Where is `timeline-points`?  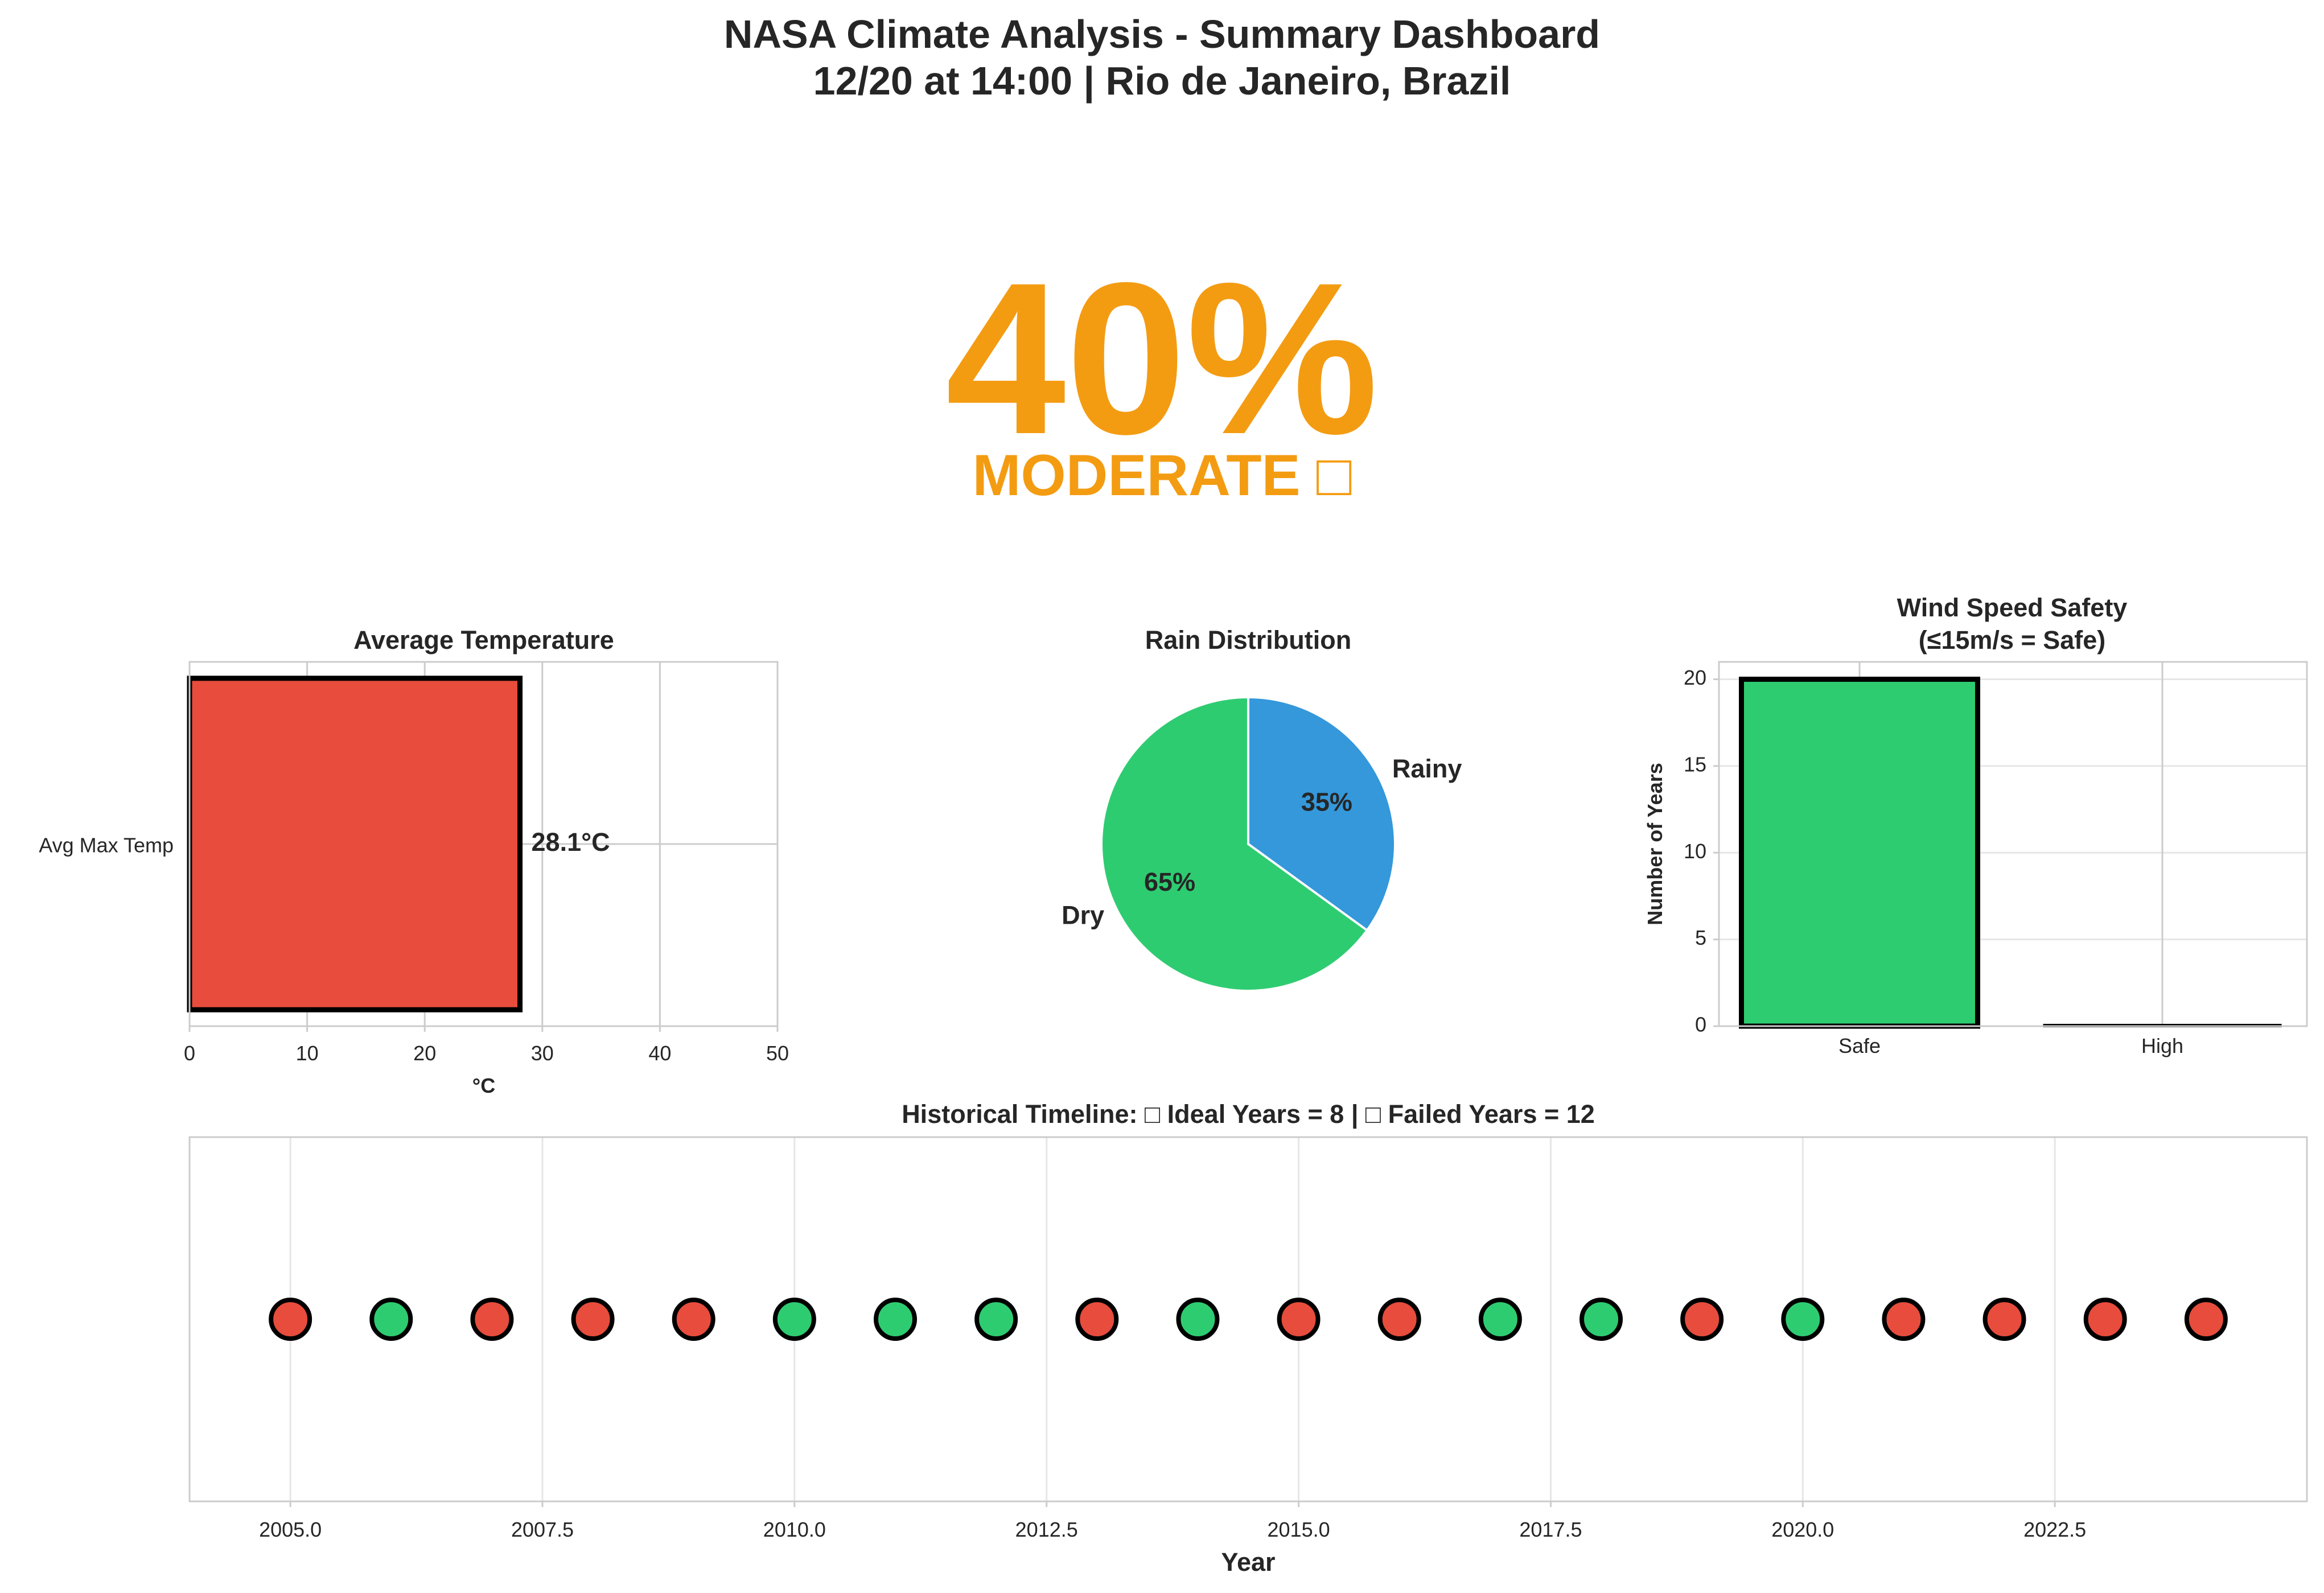
timeline-points is located at coordinates (1248, 1319).